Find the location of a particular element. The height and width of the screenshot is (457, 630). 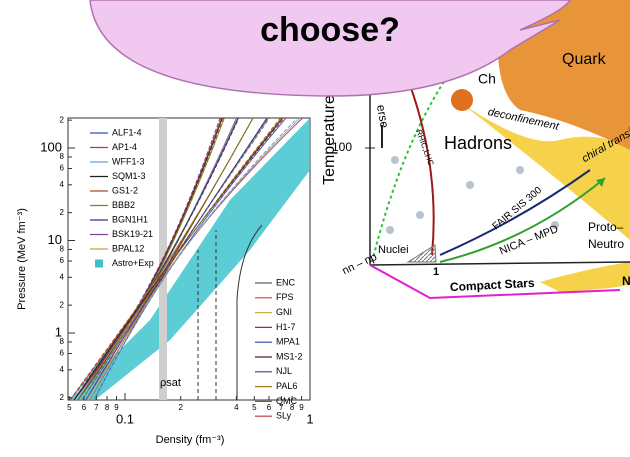

x-tick-label: 9 is located at coordinates (301, 407).